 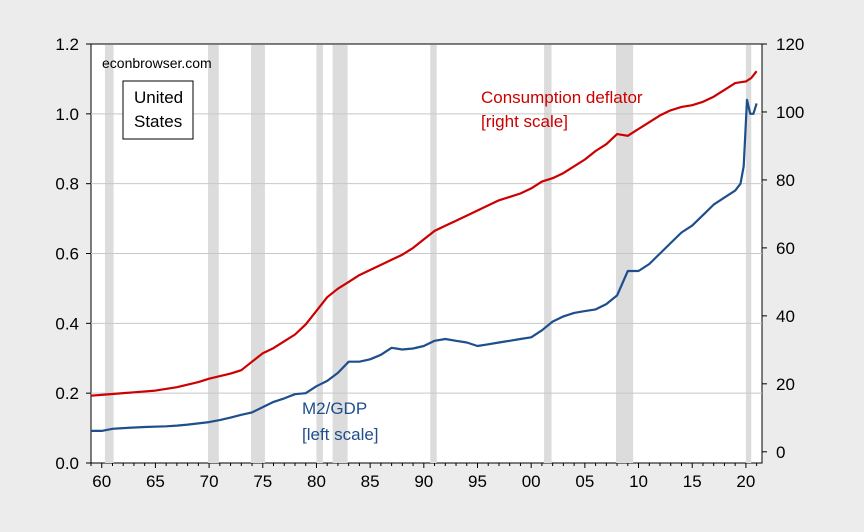 I want to click on right-axis-tick-label: 40, so click(x=785, y=316).